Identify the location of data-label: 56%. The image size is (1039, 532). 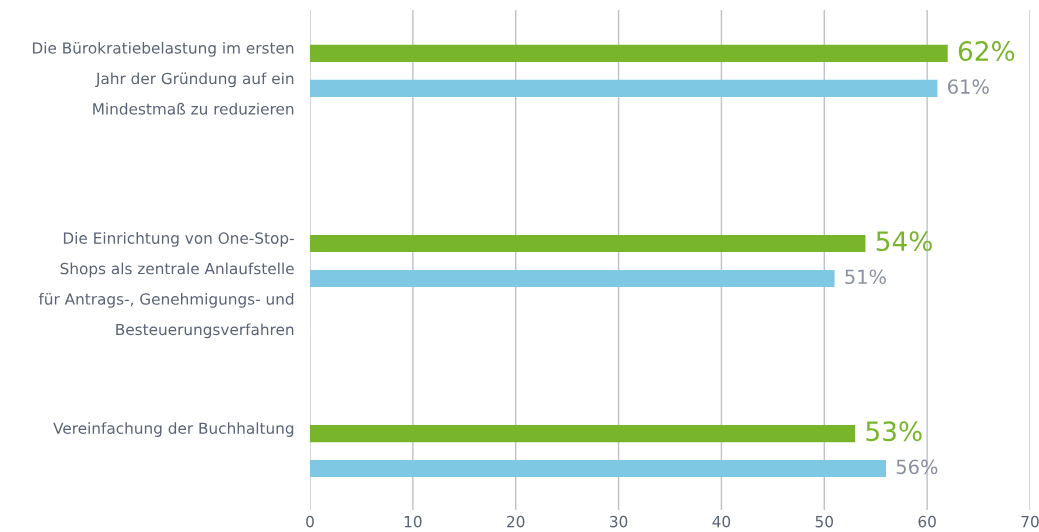
(917, 467).